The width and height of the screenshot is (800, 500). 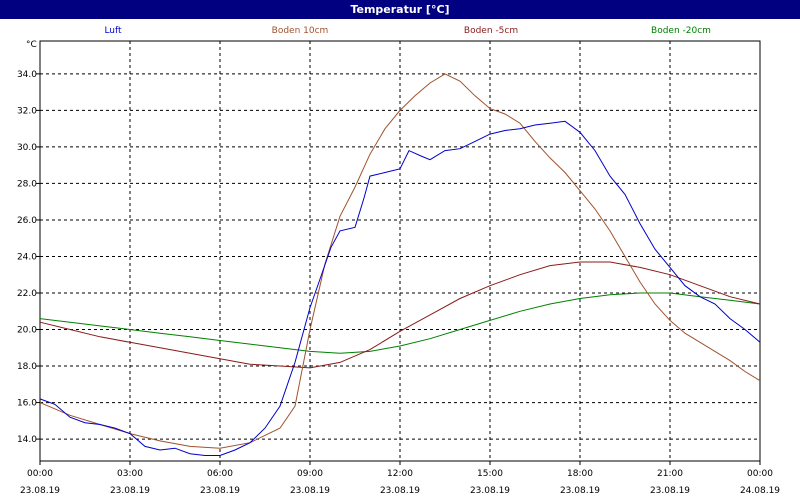 I want to click on y-axis-unit: °C, so click(x=31, y=45).